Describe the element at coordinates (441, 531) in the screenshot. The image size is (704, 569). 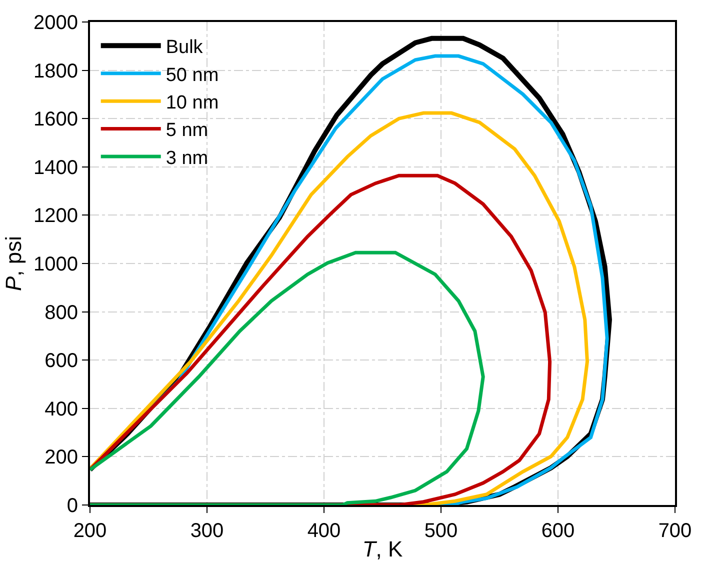
I see `x-tick-label: 500` at that location.